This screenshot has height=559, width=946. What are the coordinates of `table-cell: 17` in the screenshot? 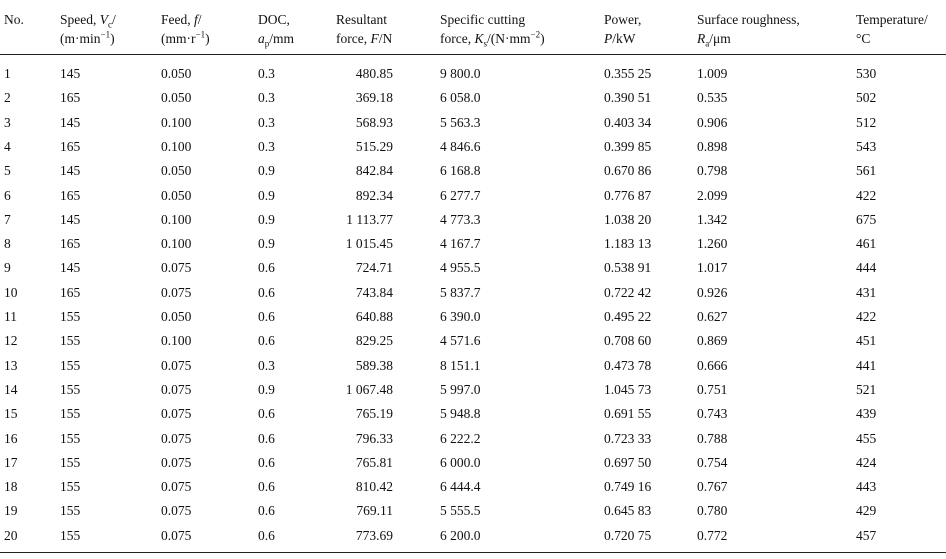 It's located at (11, 462).